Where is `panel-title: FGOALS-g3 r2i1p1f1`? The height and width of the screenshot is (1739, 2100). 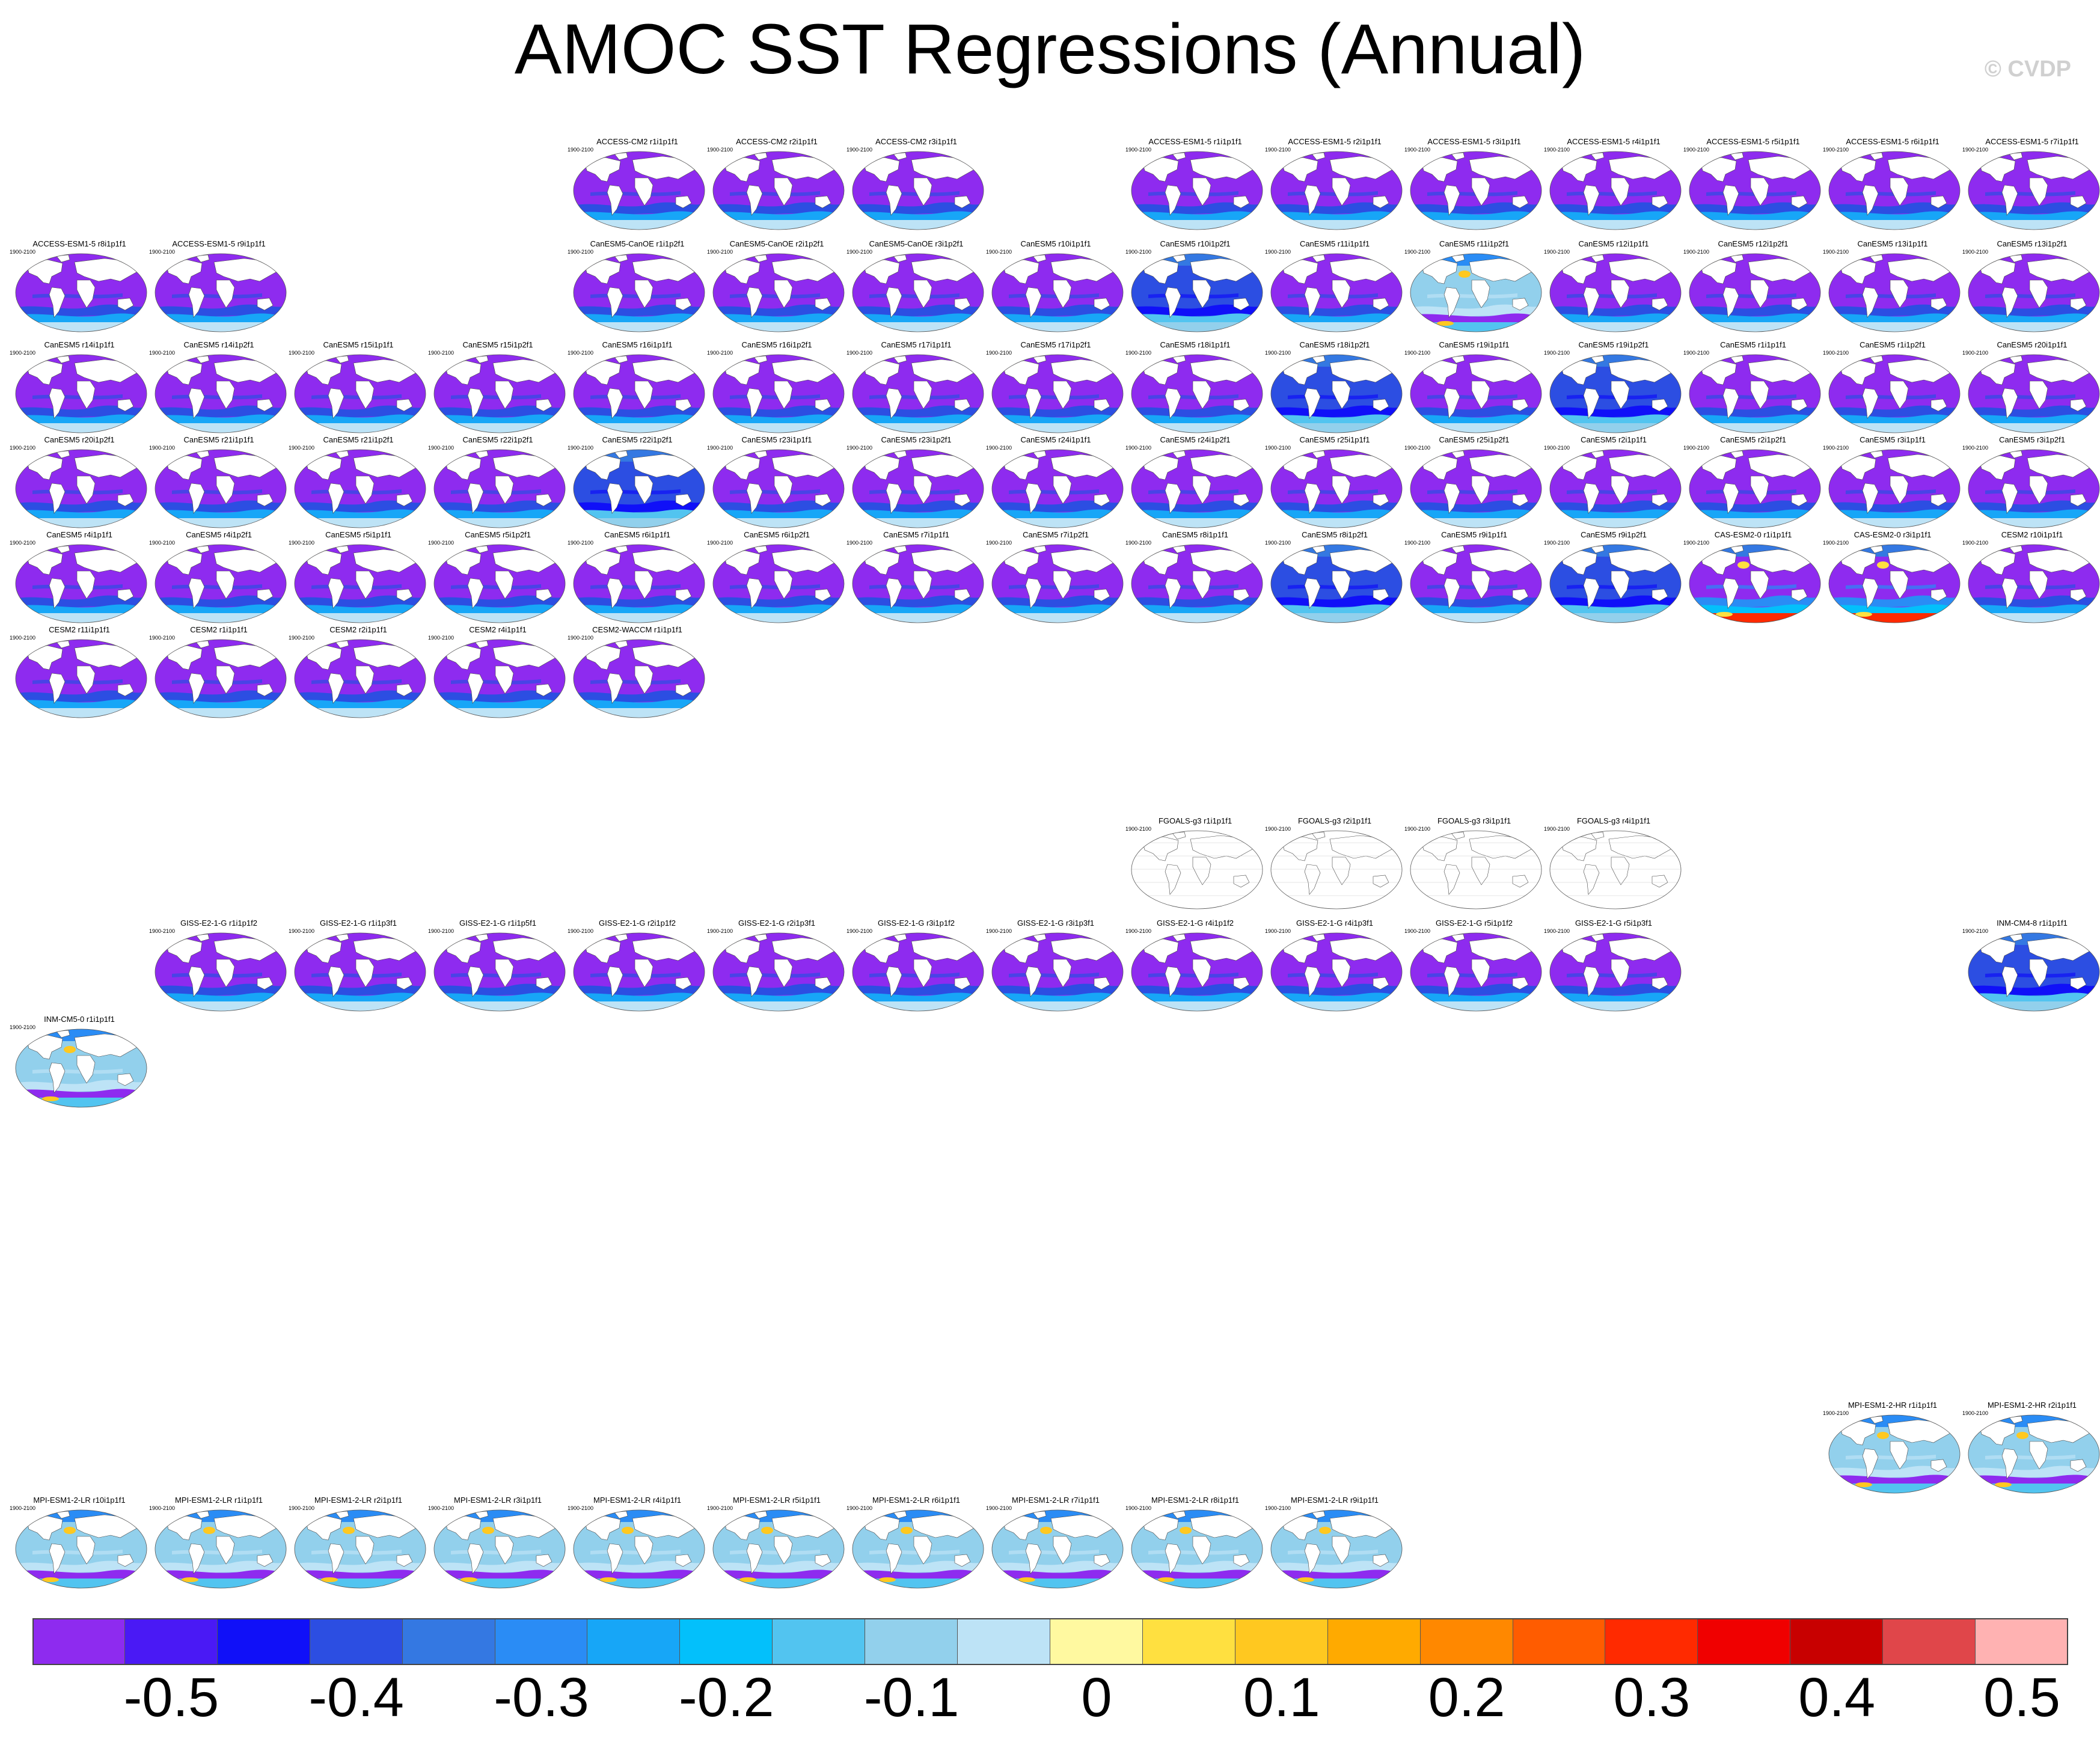 panel-title: FGOALS-g3 r2i1p1f1 is located at coordinates (1334, 820).